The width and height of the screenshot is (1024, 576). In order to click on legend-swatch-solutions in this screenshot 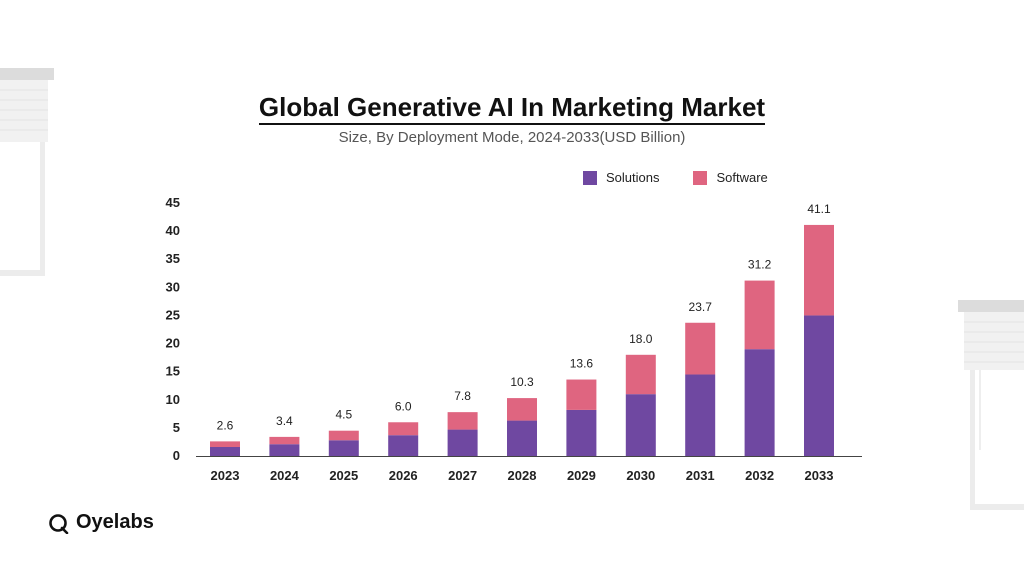, I will do `click(590, 177)`.